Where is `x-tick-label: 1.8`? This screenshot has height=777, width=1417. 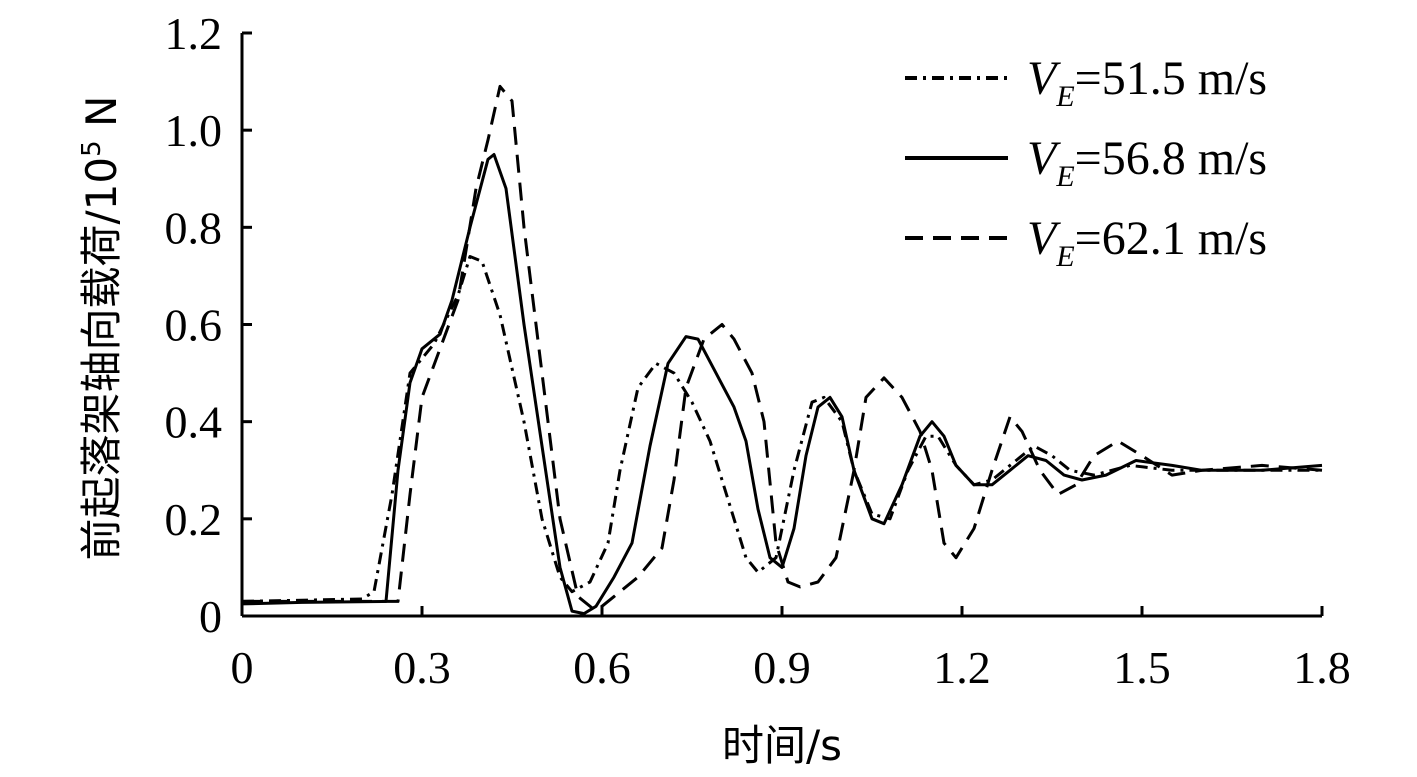 x-tick-label: 1.8 is located at coordinates (1322, 667).